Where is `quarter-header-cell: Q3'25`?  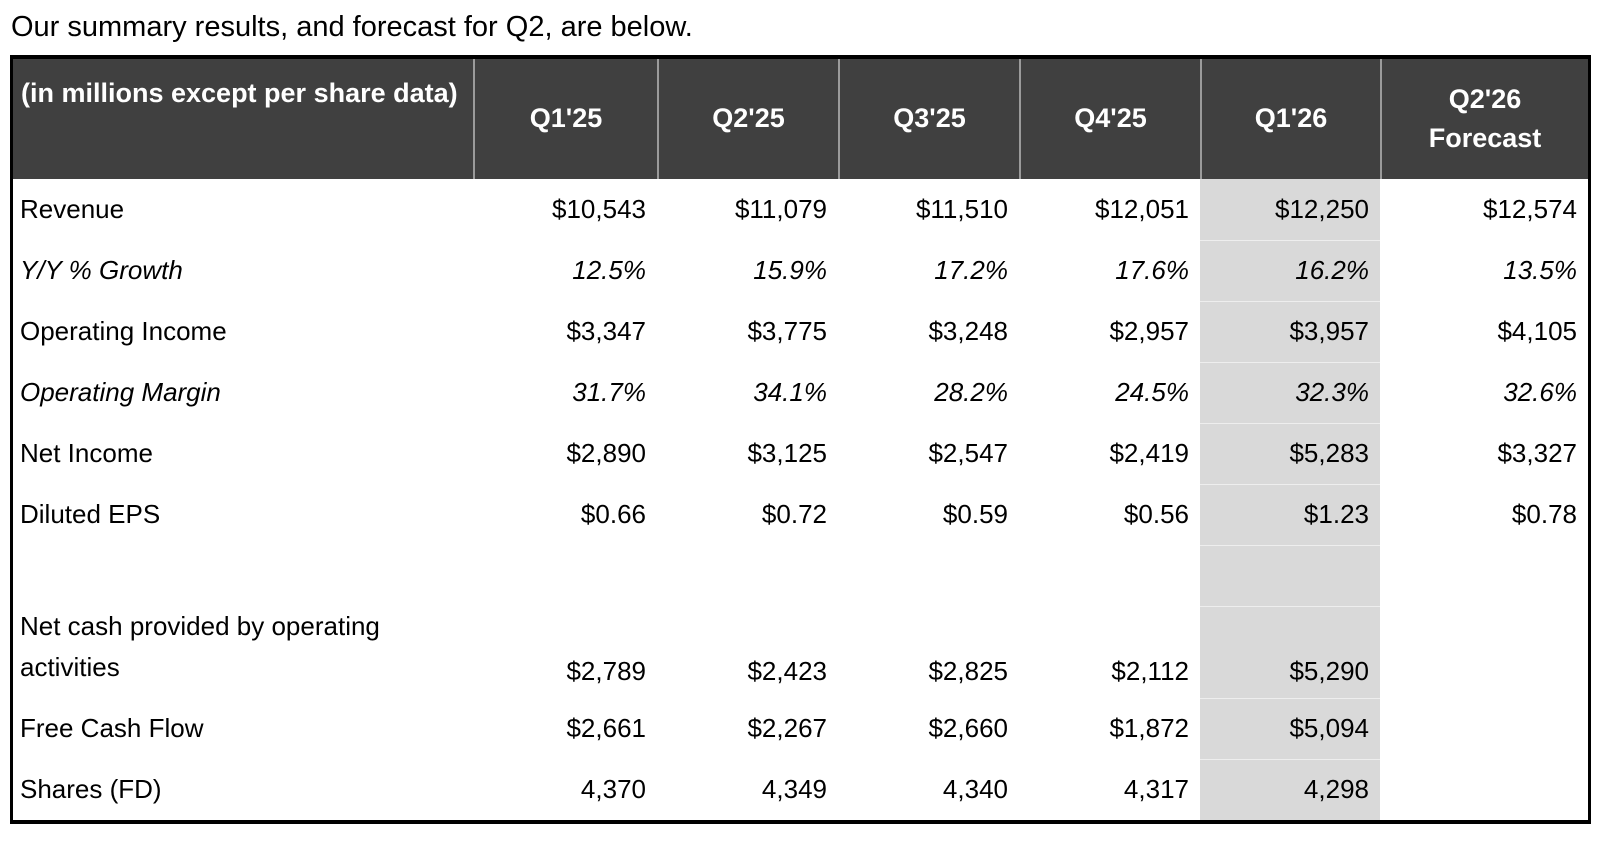 quarter-header-cell: Q3'25 is located at coordinates (928, 119).